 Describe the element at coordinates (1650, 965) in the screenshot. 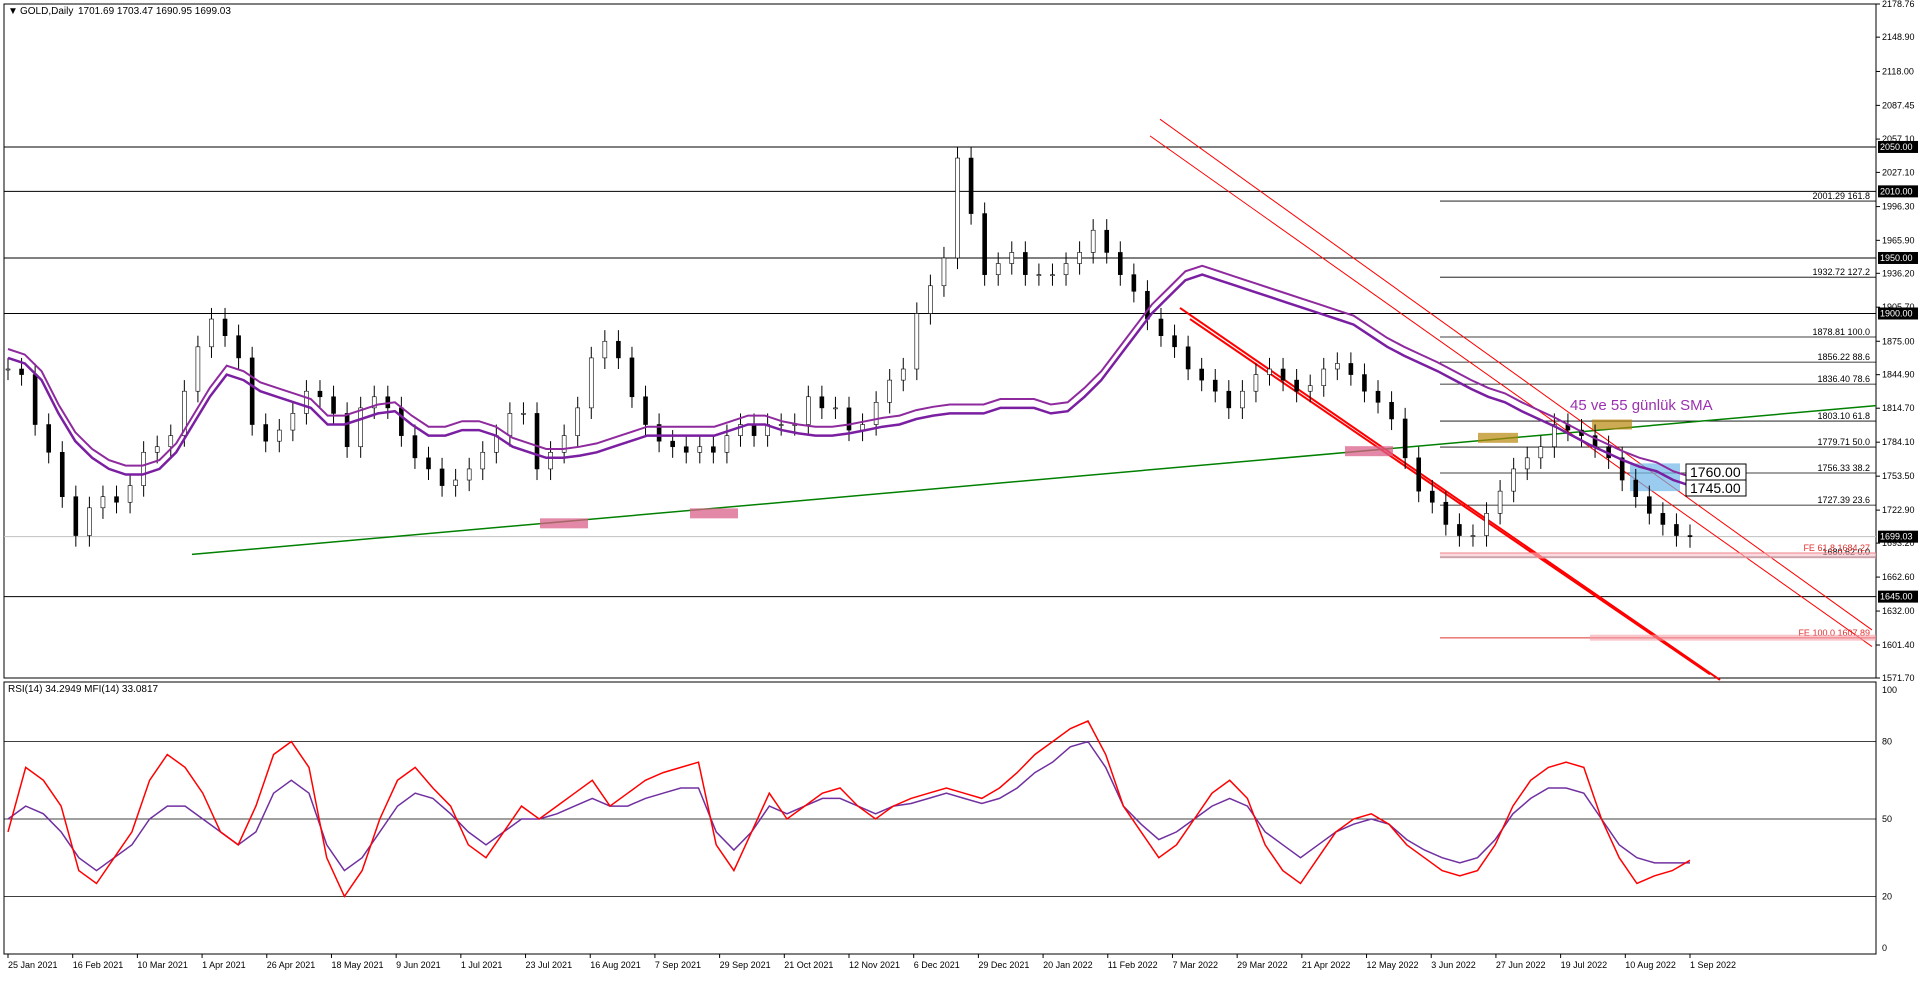

I see `date-tick-label: 10 Aug 2022` at that location.